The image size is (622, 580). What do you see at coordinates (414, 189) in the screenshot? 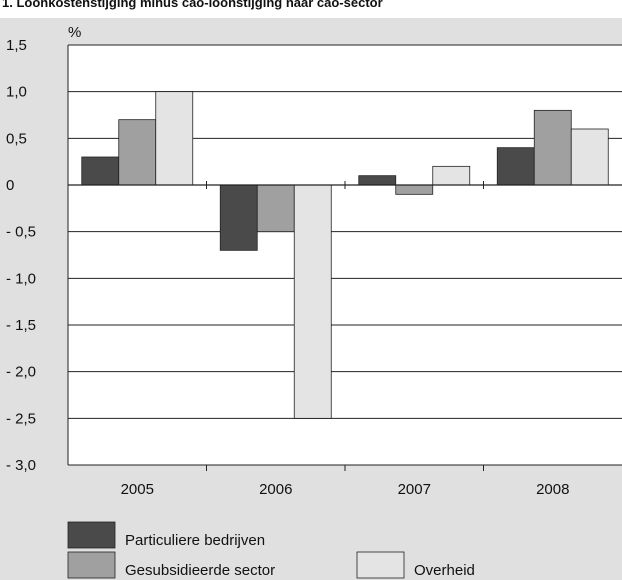
I see `bar-gesubsidieerde-2007` at bounding box center [414, 189].